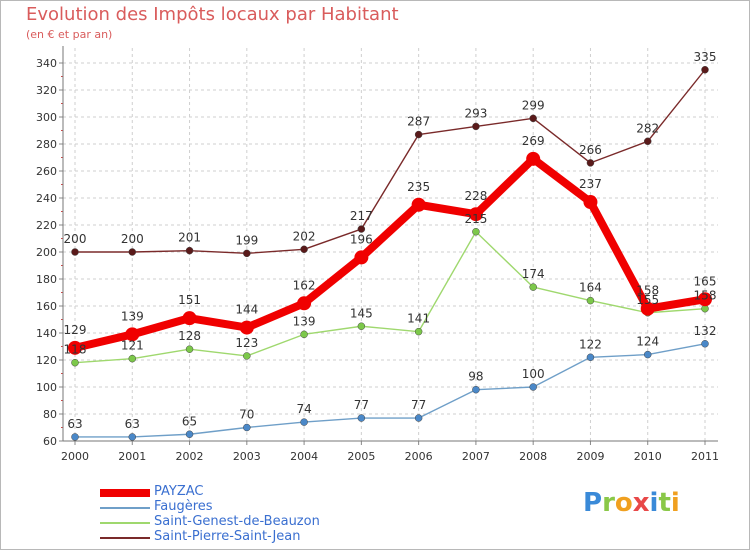 Image resolution: width=750 pixels, height=550 pixels. I want to click on data-label-saint-genest-de-beauzon: 158, so click(705, 296).